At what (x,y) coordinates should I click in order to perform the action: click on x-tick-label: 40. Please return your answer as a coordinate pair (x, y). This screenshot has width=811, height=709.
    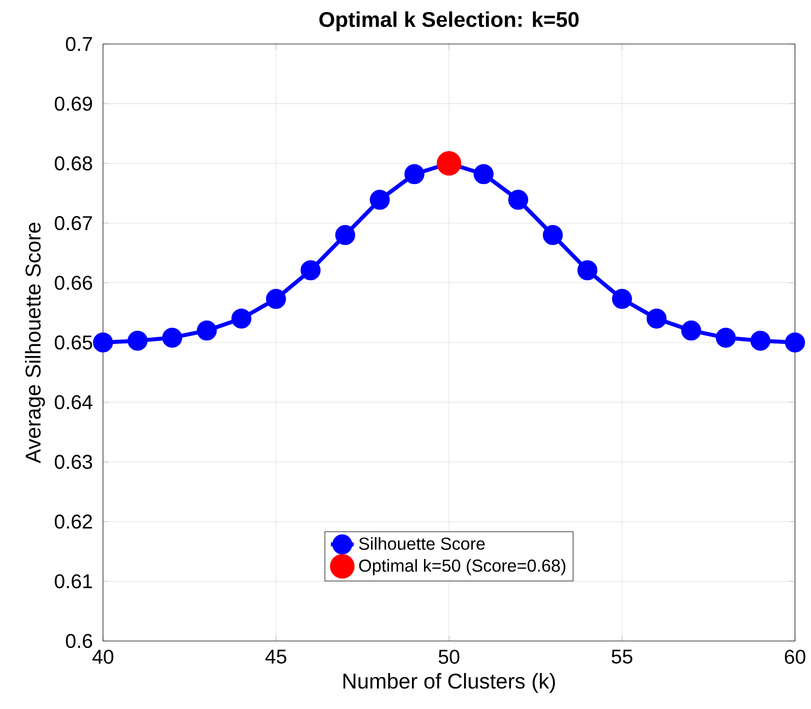
    Looking at the image, I should click on (103, 657).